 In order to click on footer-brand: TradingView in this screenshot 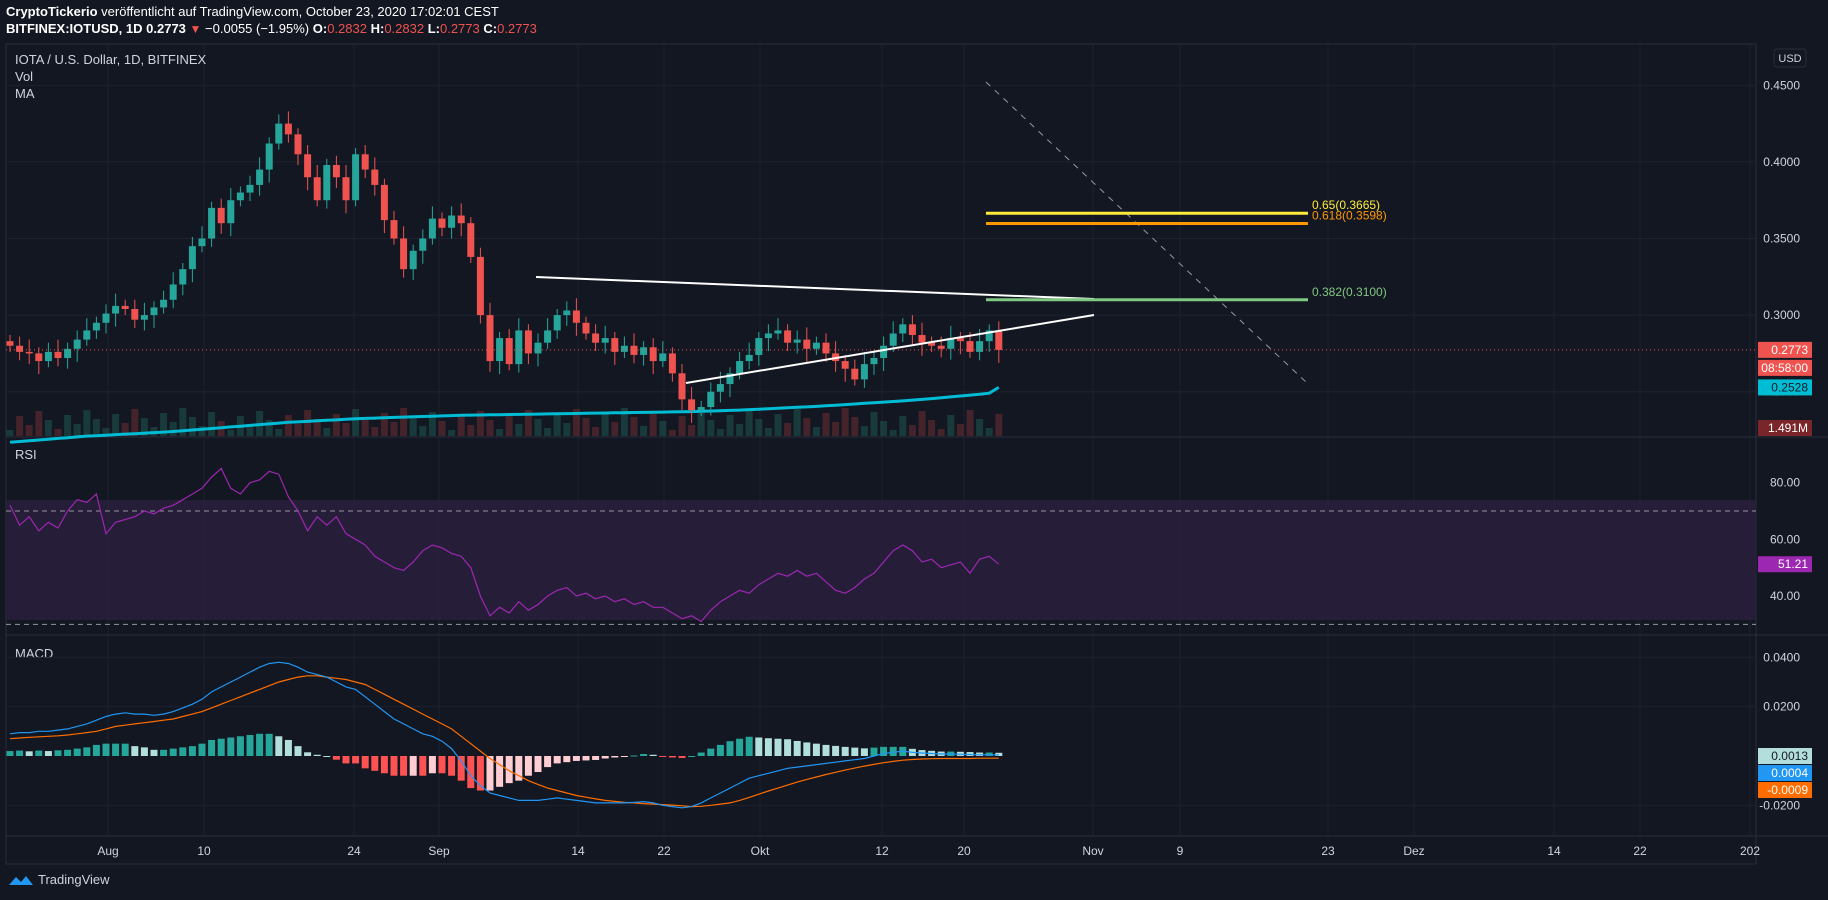, I will do `click(74, 879)`.